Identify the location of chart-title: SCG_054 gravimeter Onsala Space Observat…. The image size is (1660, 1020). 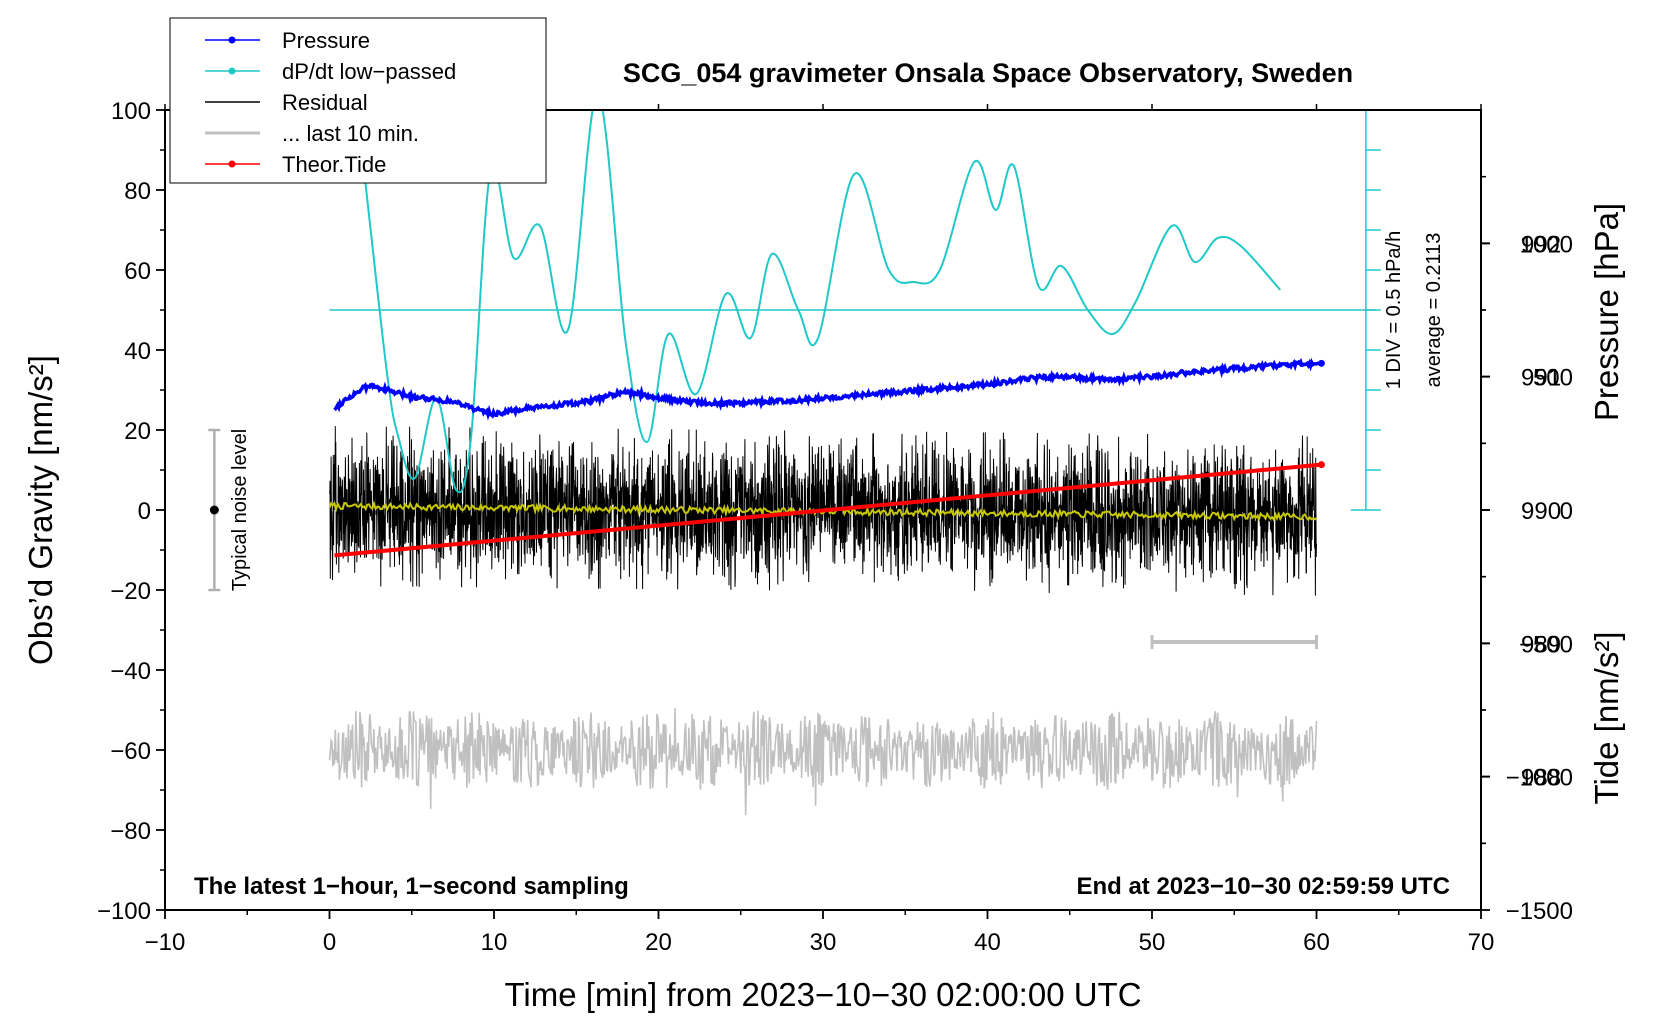
(988, 73).